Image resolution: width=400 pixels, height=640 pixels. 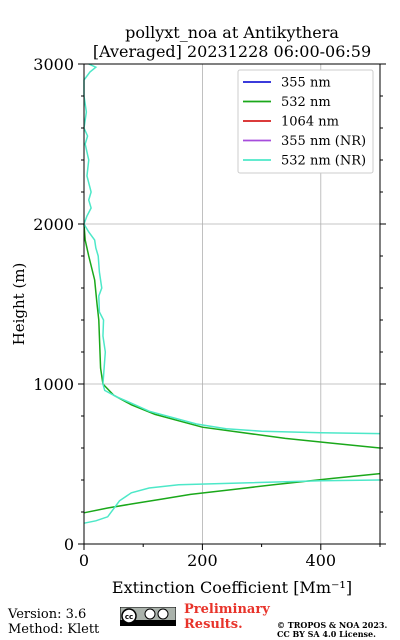 I want to click on cc-by-sa-badge: cc, so click(x=148, y=616).